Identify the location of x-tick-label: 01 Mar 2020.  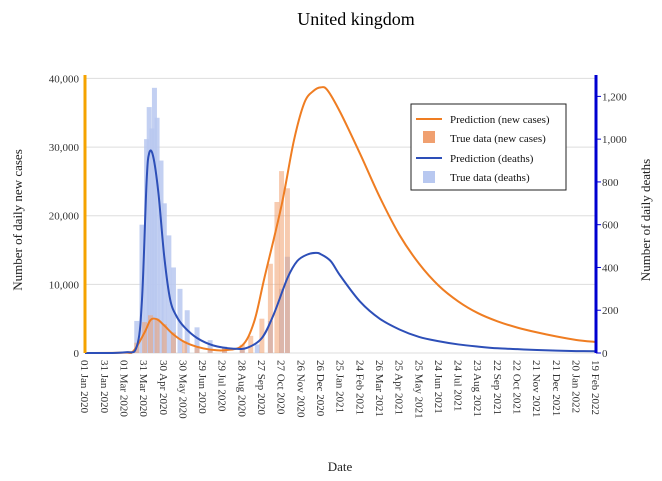
(123, 388).